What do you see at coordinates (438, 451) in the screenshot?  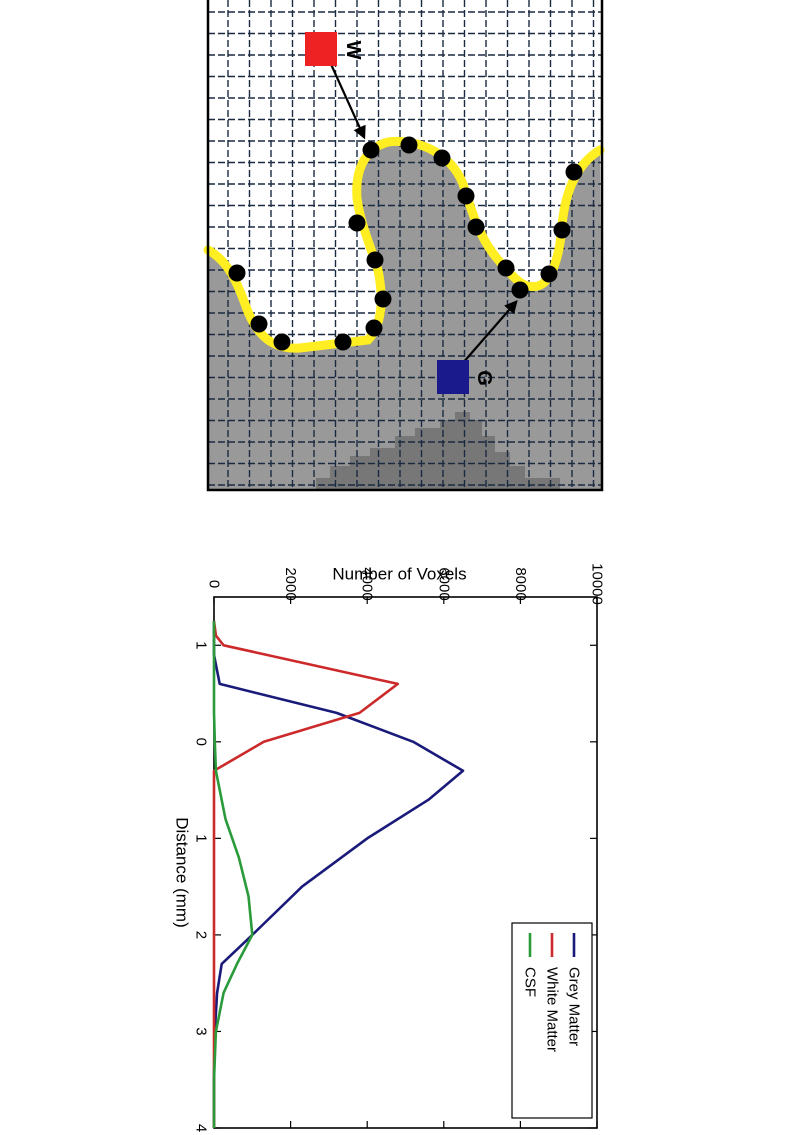 I see `deep-grey-region` at bounding box center [438, 451].